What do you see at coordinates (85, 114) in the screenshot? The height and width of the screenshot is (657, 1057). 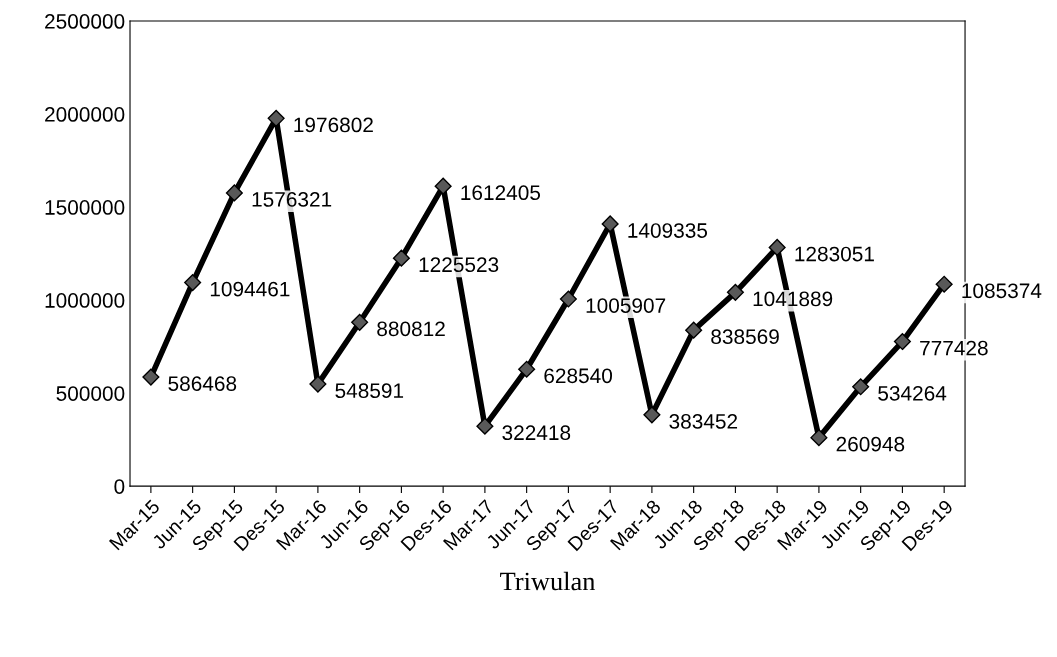 I see `y-tick-label: 2000000` at bounding box center [85, 114].